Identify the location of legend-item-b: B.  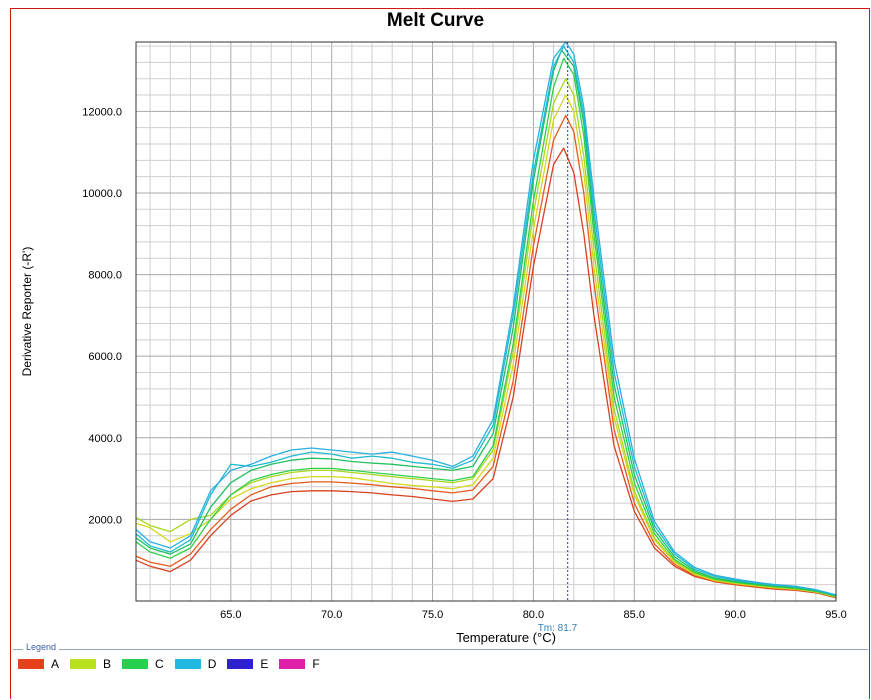
(90, 664).